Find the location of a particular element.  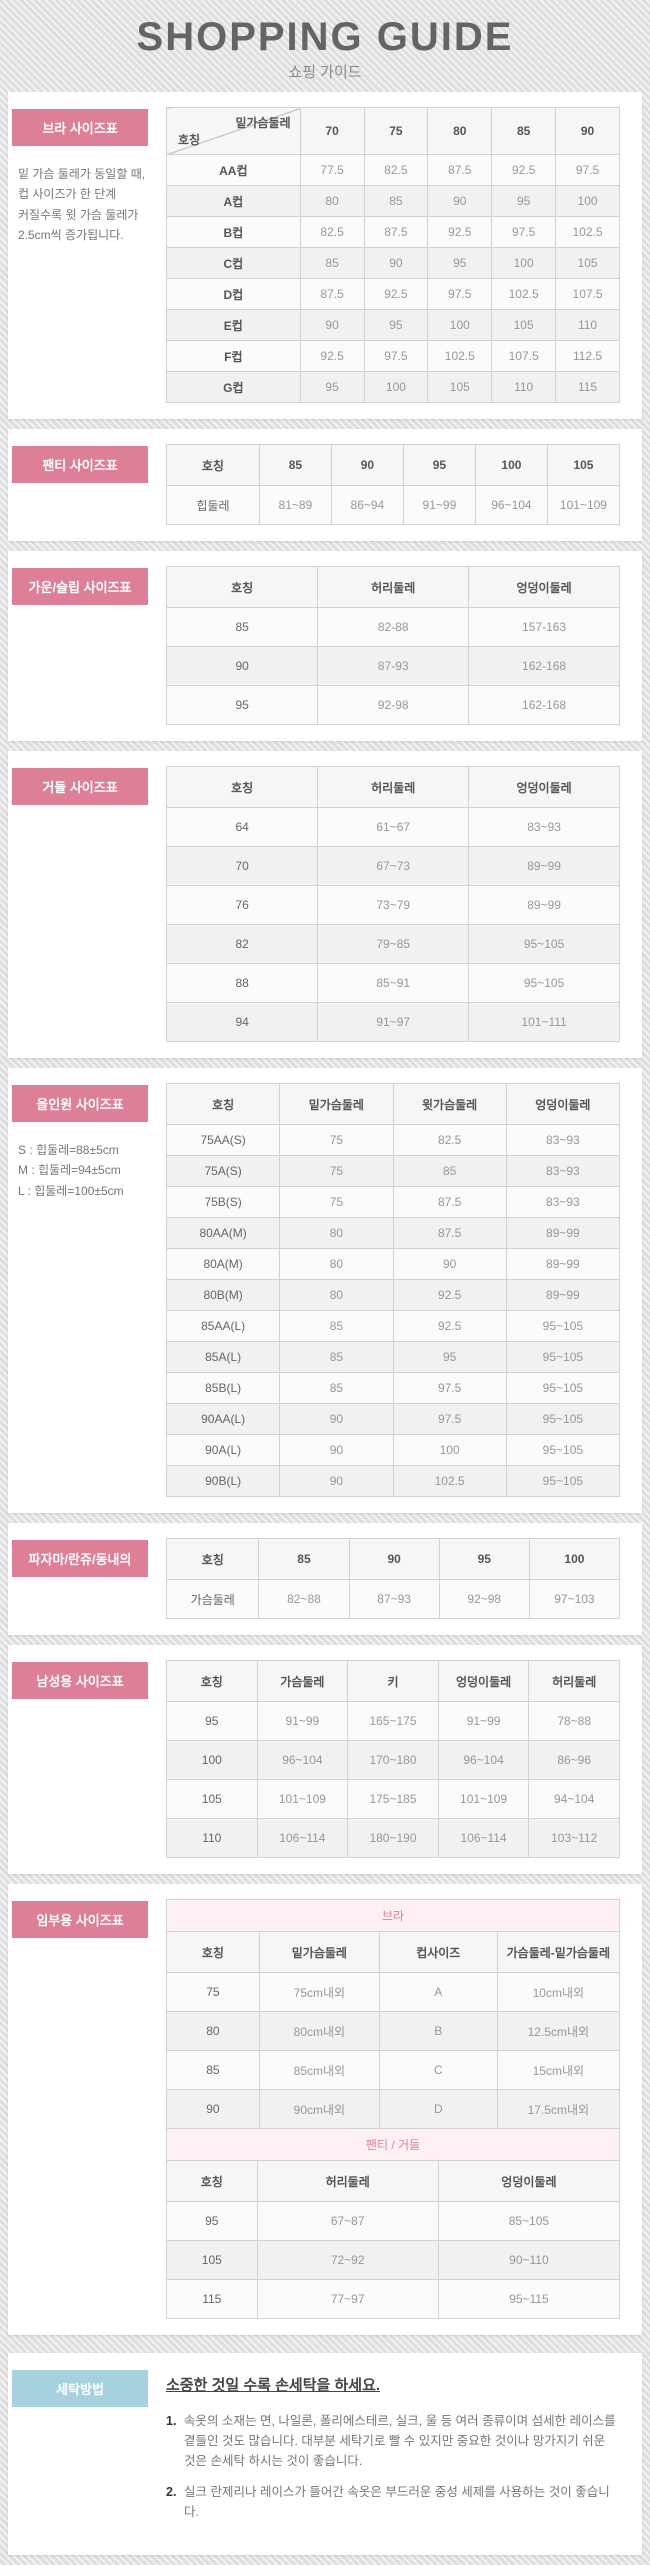

table-cell: 75cm내외 is located at coordinates (319, 1992).